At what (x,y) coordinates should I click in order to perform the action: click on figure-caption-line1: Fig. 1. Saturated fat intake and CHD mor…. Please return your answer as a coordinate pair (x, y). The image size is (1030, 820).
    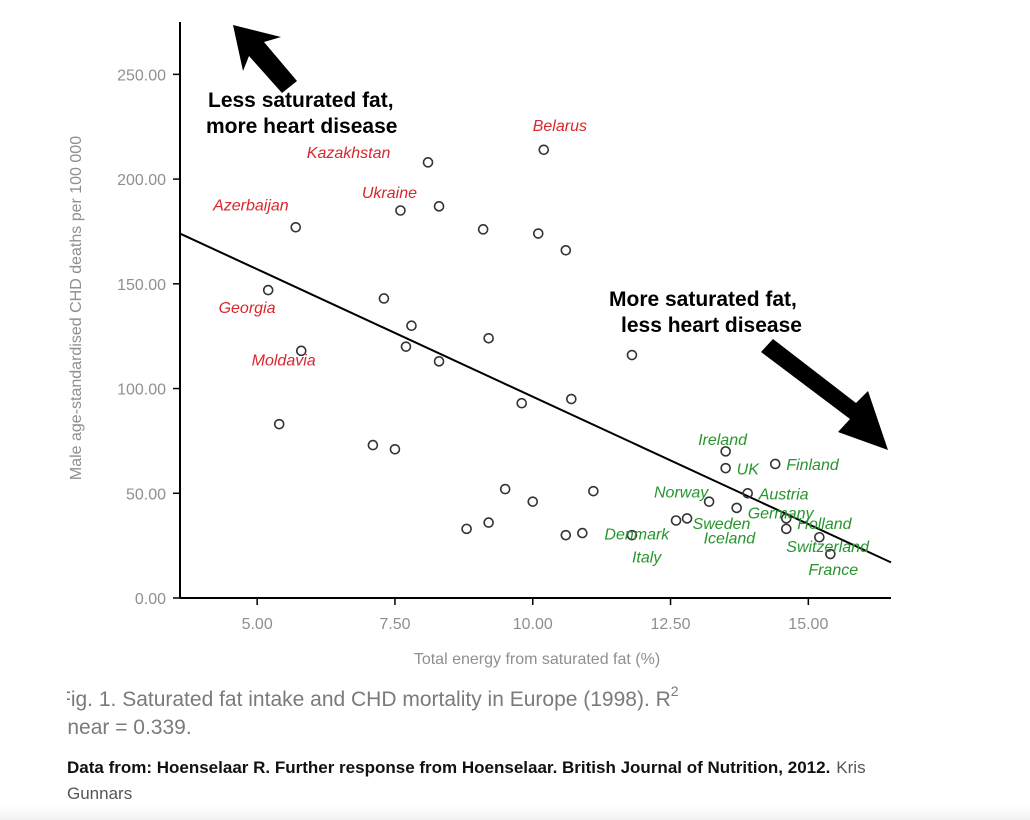
    Looking at the image, I should click on (368, 697).